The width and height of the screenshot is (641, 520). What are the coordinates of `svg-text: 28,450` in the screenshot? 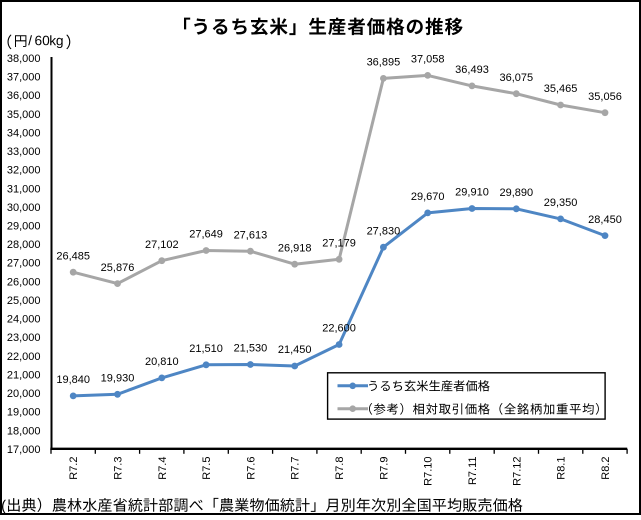 It's located at (605, 220).